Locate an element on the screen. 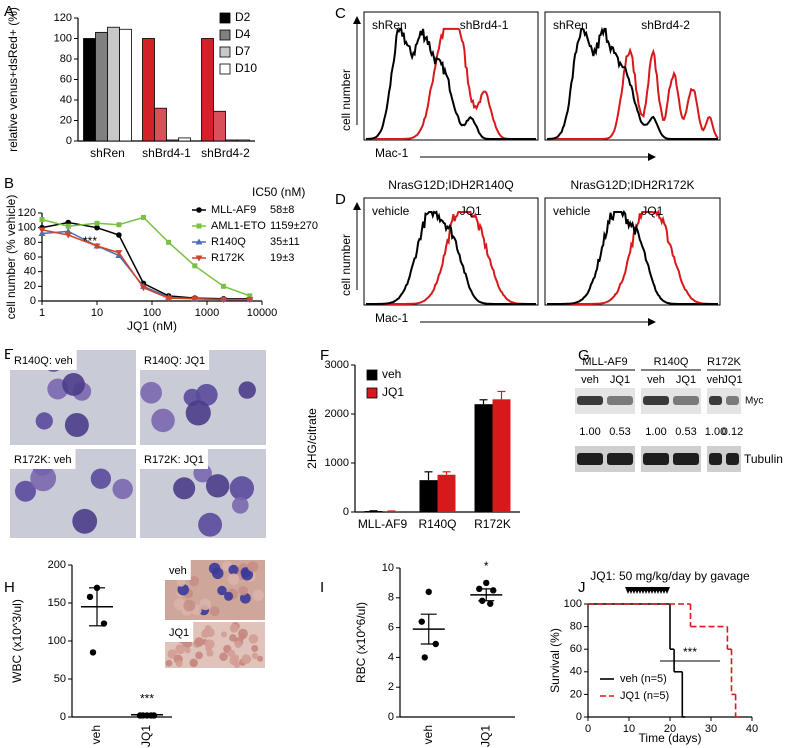 This screenshot has width=785, height=748. x-tick-label: R140Q is located at coordinates (437, 524).